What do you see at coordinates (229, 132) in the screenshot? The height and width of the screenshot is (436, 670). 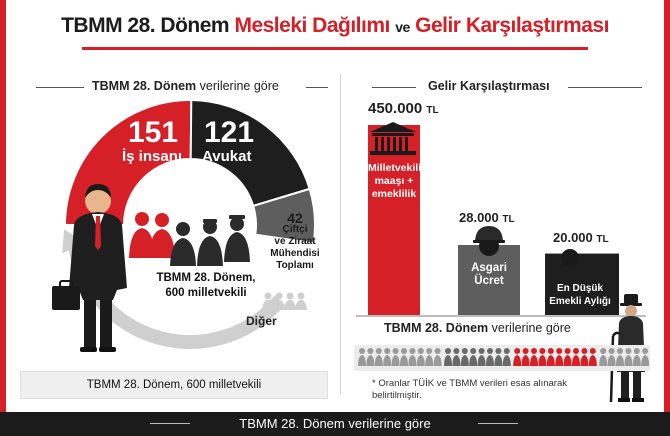 I see `segment-label-value-avukat: 121` at bounding box center [229, 132].